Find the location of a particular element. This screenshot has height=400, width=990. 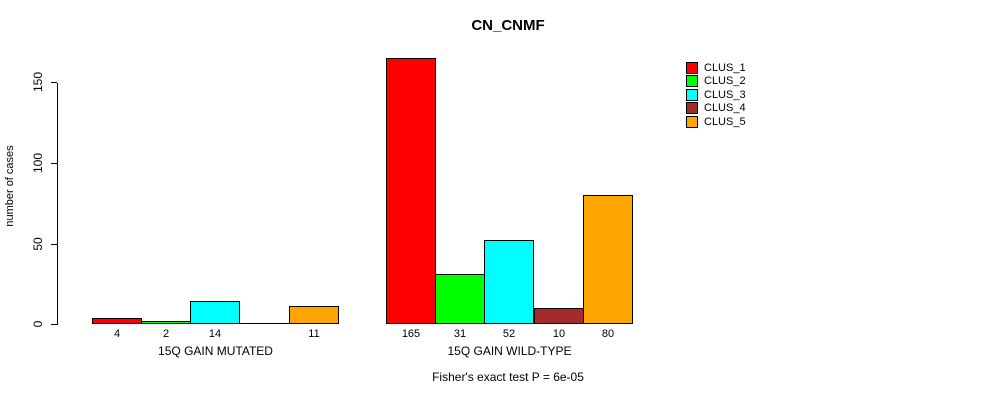

x-axis-label-wildtype: 15Q GAIN WILD-TYPE is located at coordinates (509, 351).